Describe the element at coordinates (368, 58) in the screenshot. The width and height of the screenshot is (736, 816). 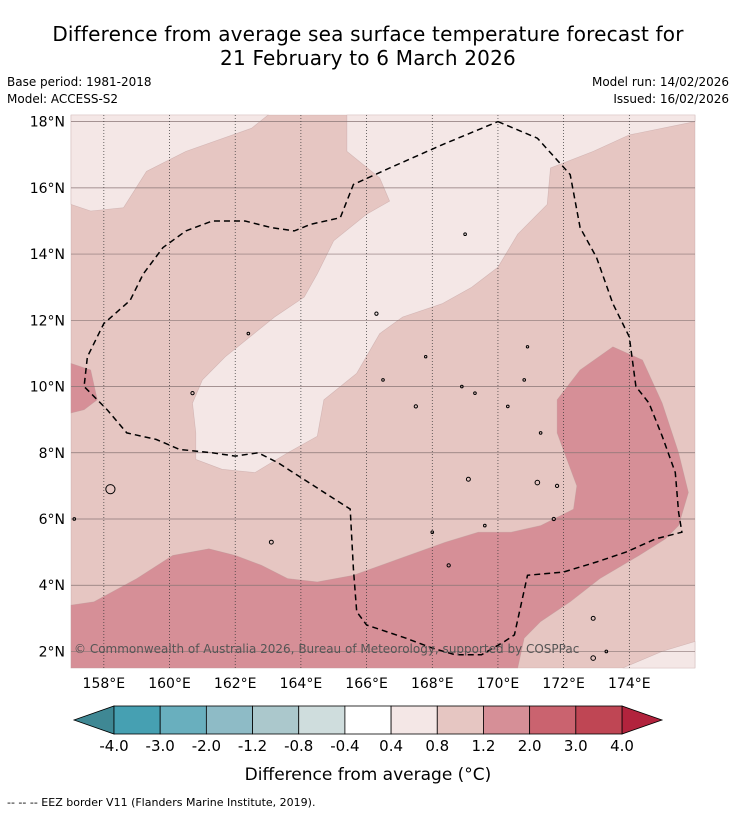
I see `title-line-2: 21 February to 6 March 2026` at that location.